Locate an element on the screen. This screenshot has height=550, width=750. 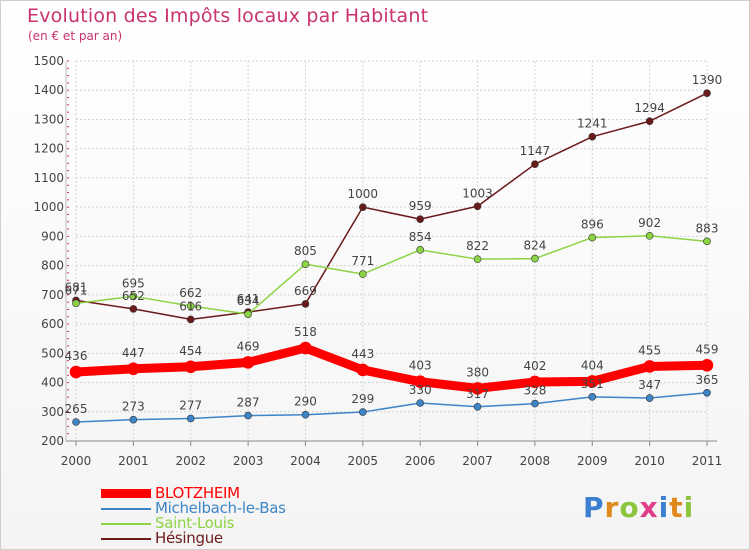
y-tick-label: 600 is located at coordinates (52, 324).